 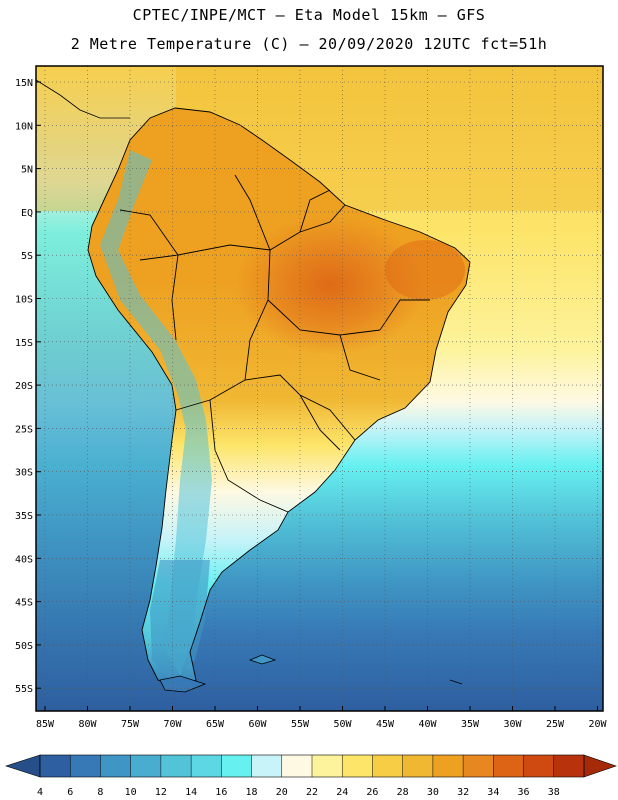 What do you see at coordinates (456, 682) in the screenshot?
I see `south-georgia` at bounding box center [456, 682].